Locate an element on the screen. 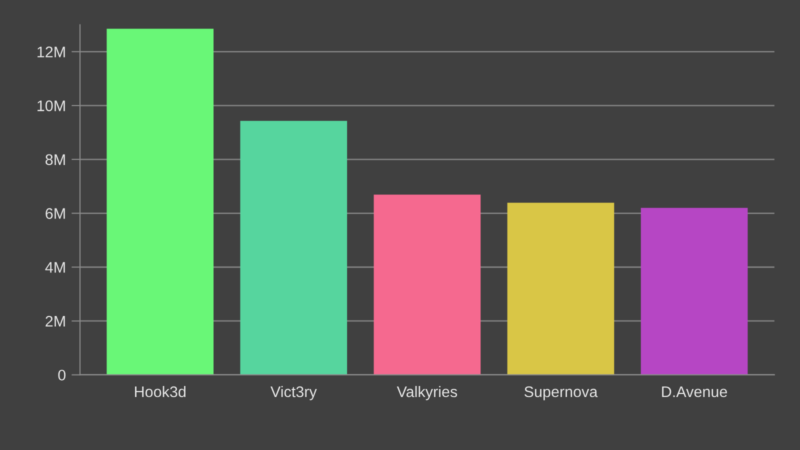  x-tick-label: D.Avenue is located at coordinates (695, 392).